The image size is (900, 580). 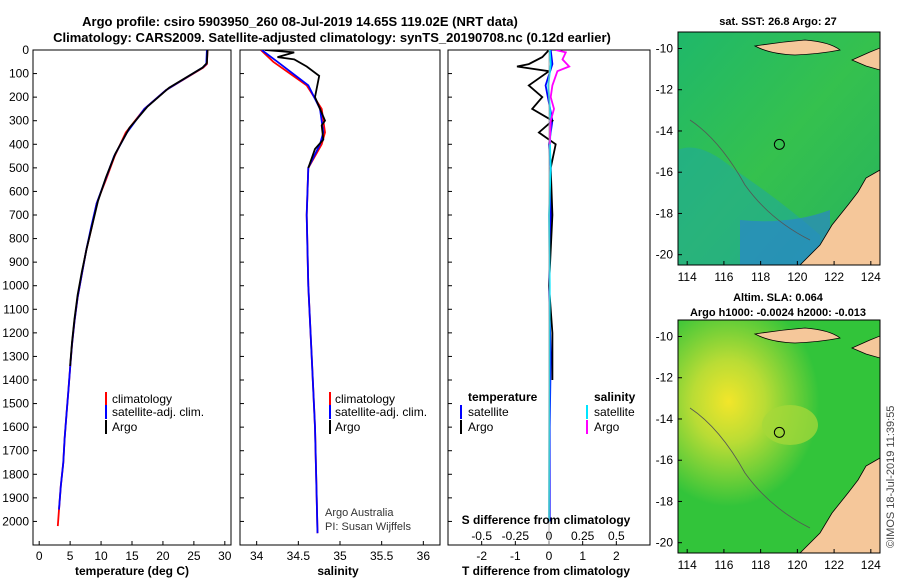 I want to click on sst-island-sumba, so click(x=797, y=47).